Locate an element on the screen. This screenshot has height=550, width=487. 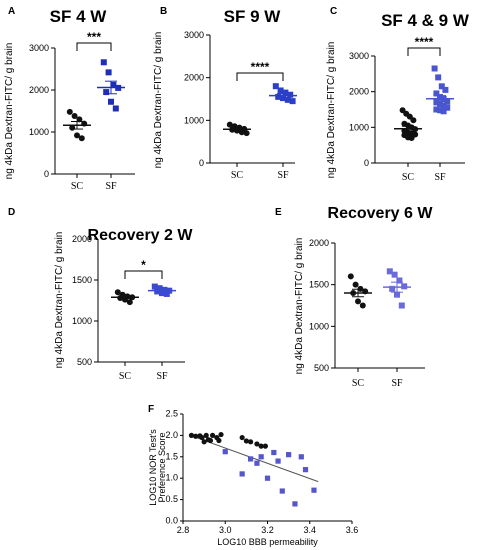
y-tick-label-B: 0 is located at coordinates (201, 163).